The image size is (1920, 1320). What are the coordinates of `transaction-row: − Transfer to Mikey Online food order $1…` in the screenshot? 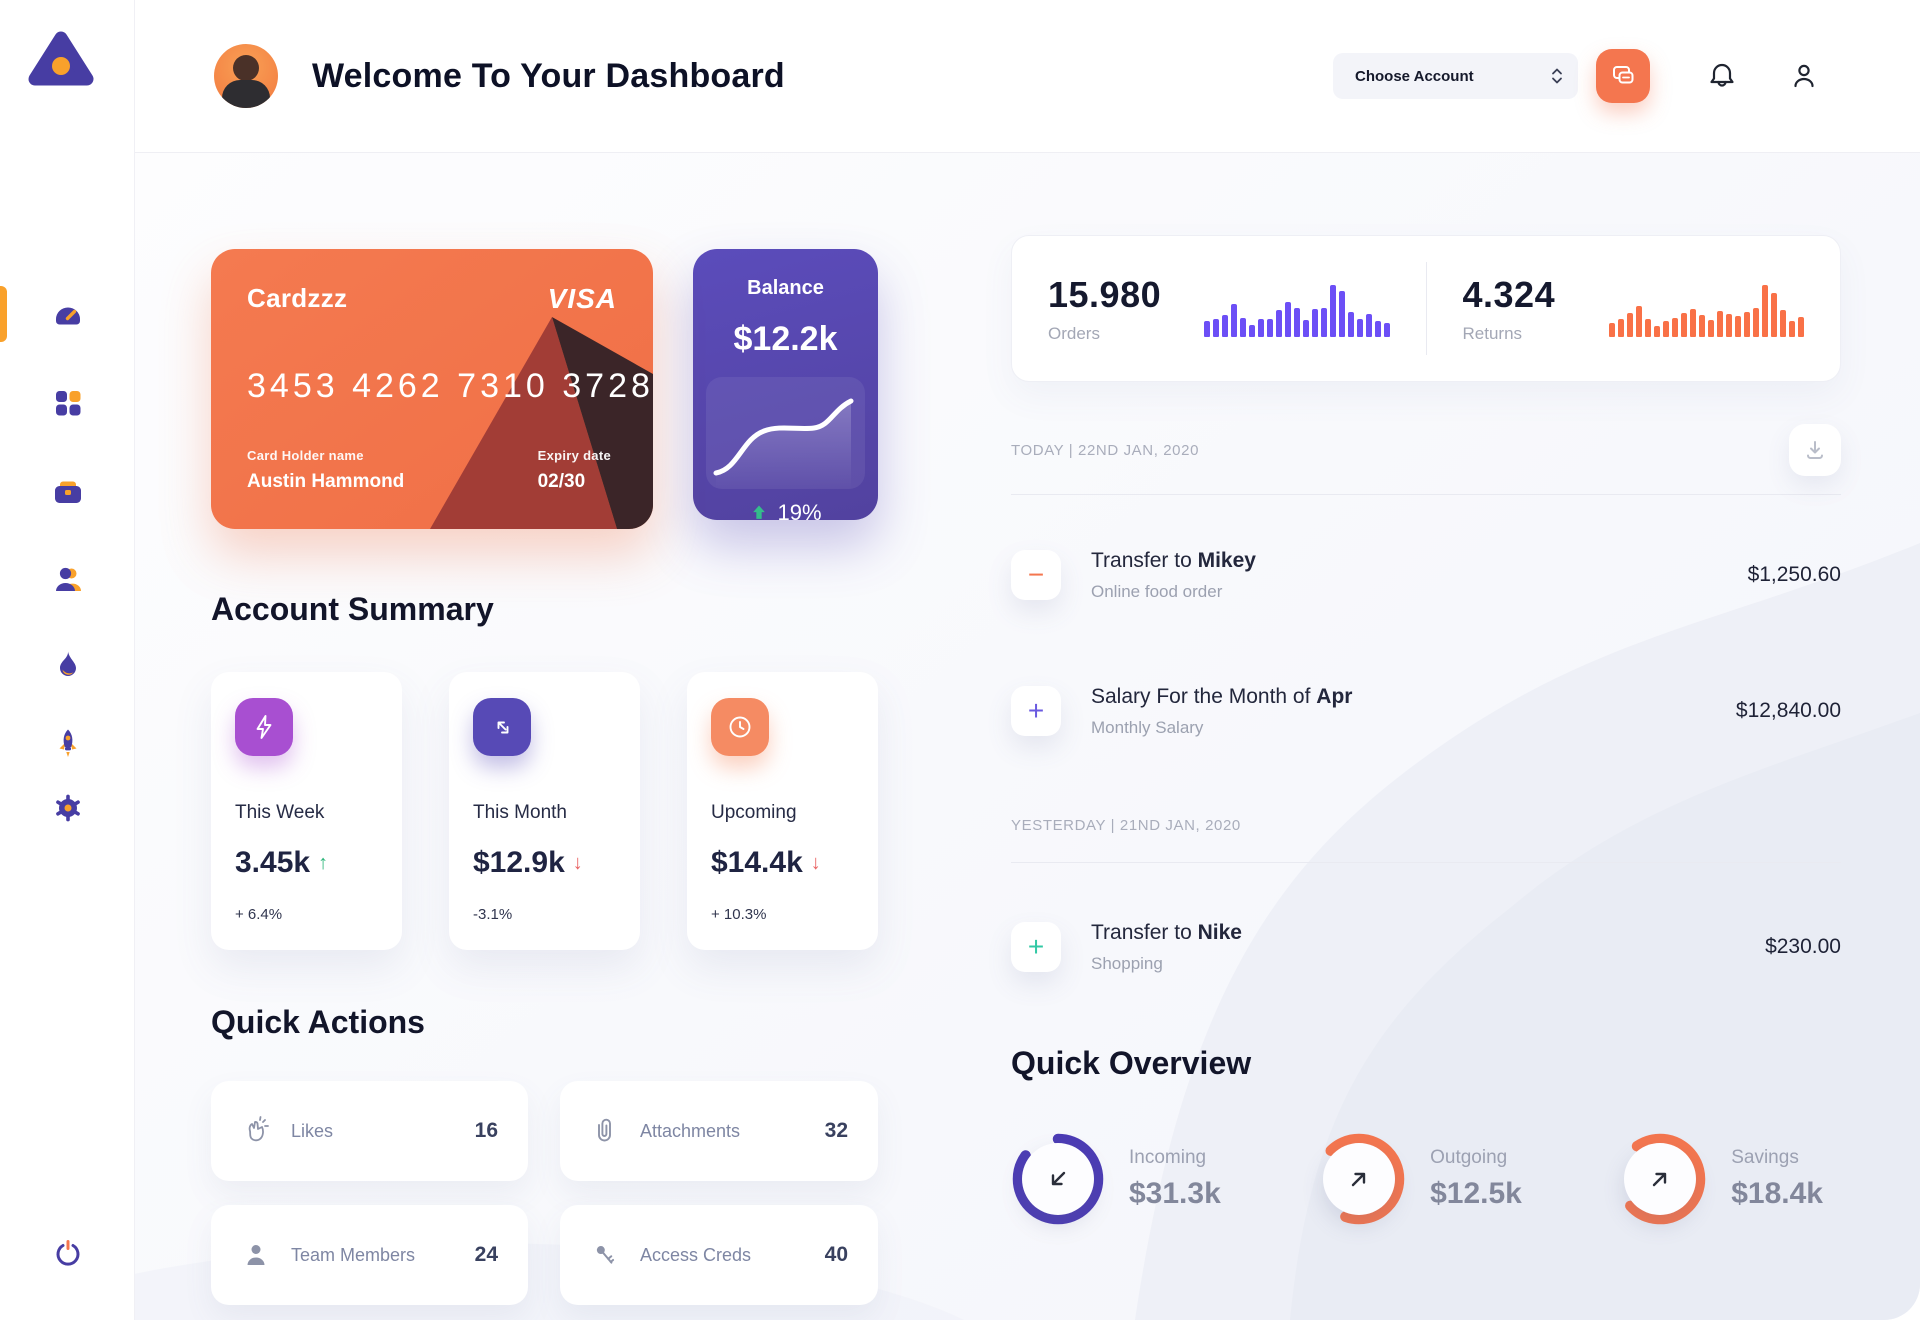 It's located at (1426, 575).